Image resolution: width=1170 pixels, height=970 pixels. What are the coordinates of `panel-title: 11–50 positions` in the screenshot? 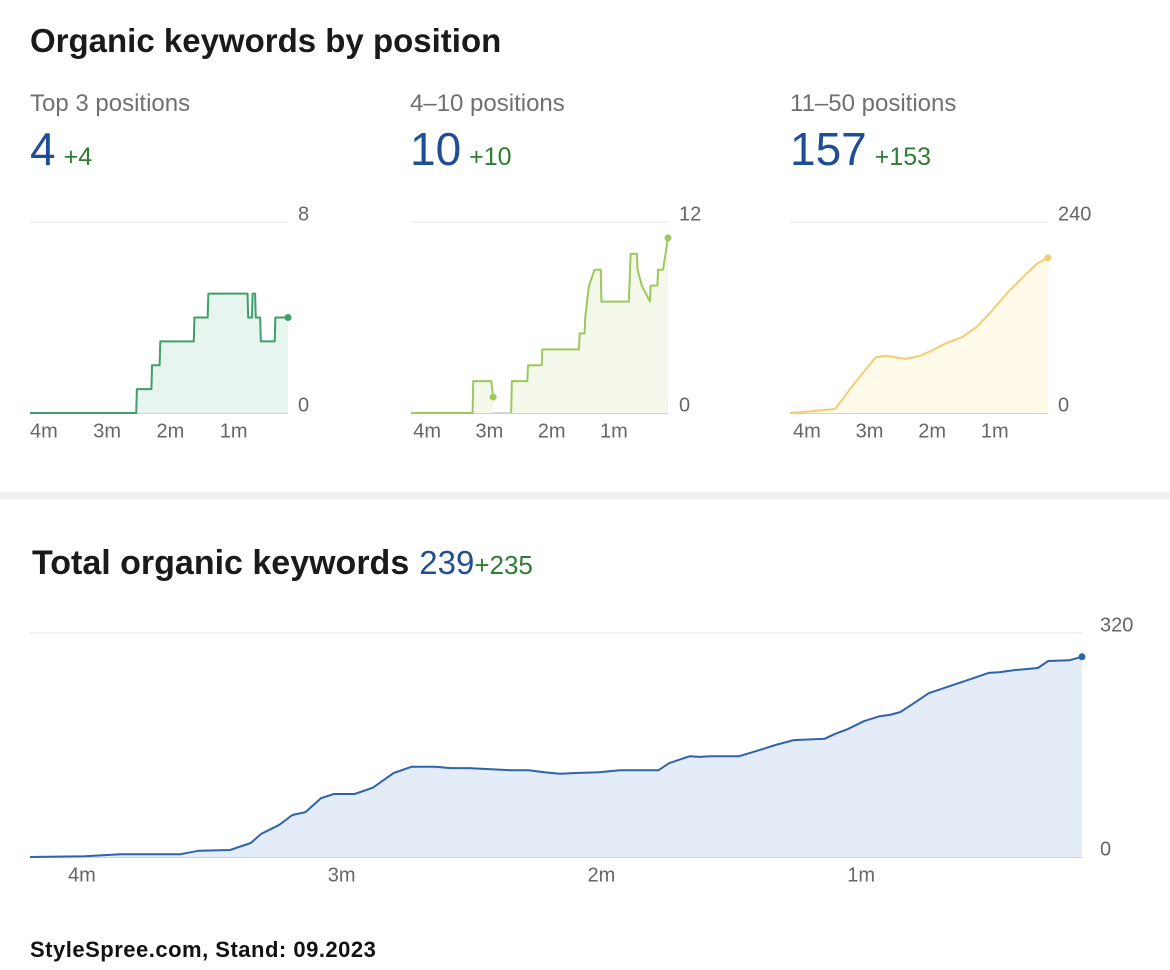 It's located at (873, 103).